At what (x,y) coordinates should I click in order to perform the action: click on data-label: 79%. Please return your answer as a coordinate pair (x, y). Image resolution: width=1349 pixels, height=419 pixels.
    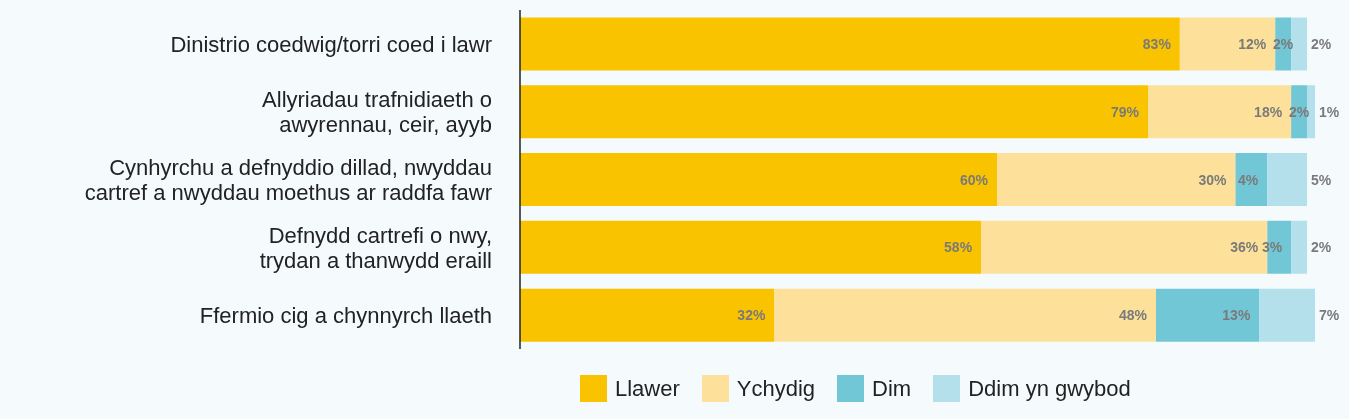
    Looking at the image, I should click on (1125, 111).